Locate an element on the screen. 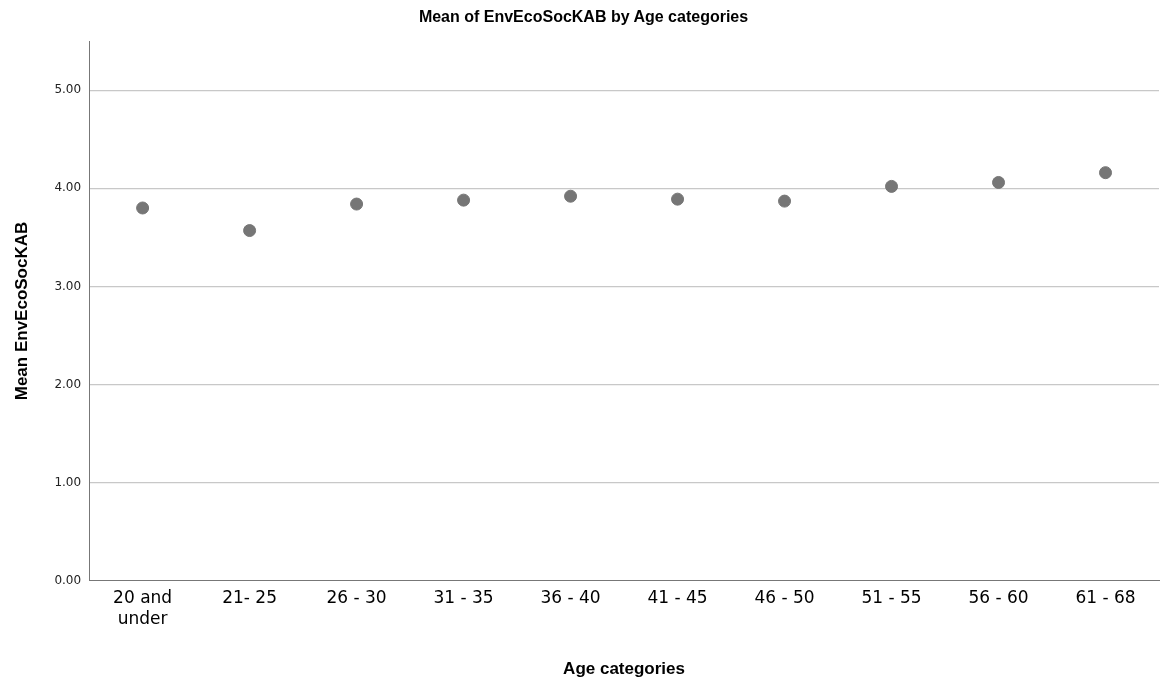 The height and width of the screenshot is (694, 1169). x-tick-label: 31 - 35 is located at coordinates (463, 597).